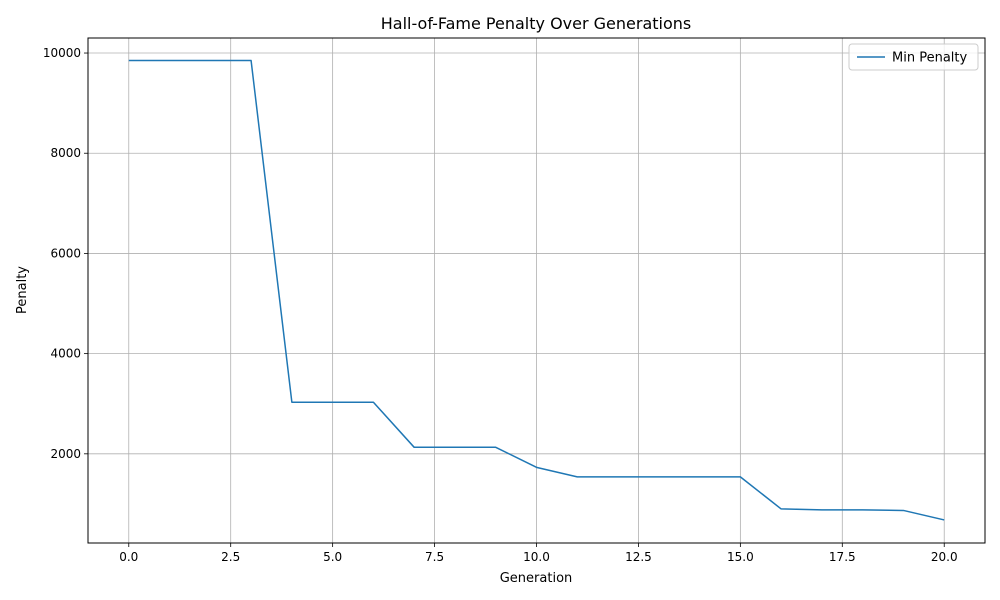 The width and height of the screenshot is (1000, 600). Describe the element at coordinates (638, 557) in the screenshot. I see `x-tick-label: 12.5` at that location.